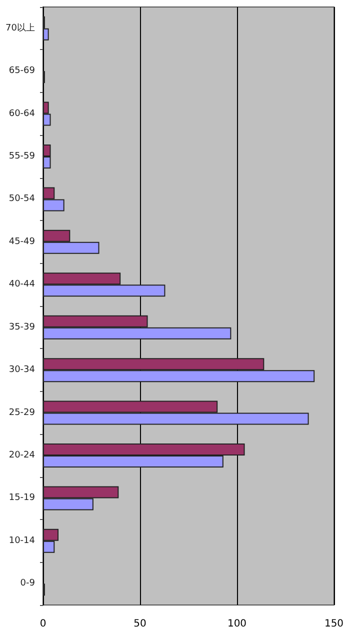 The image size is (350, 631). Describe the element at coordinates (22, 241) in the screenshot. I see `y-tick-label: 45-49` at that location.